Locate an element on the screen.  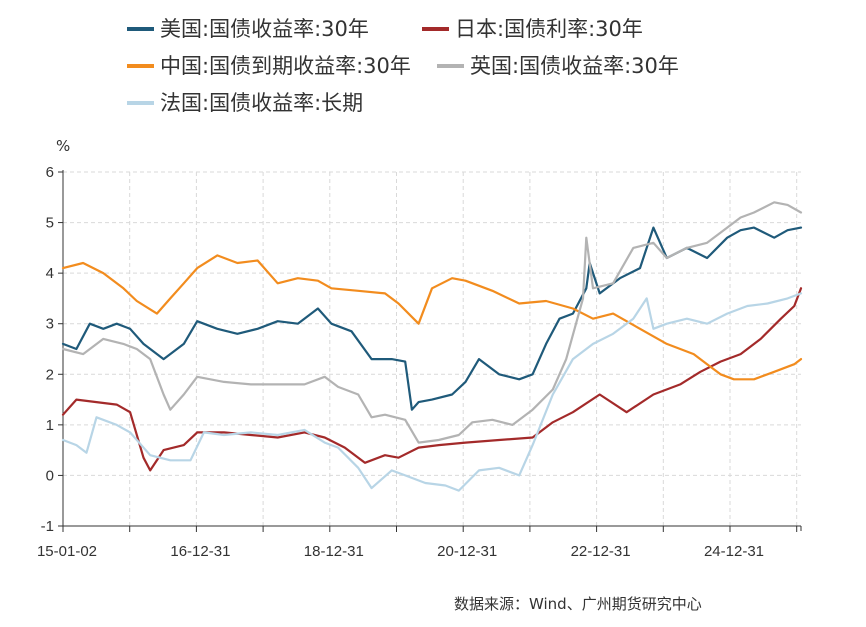
y-tick-label: 2 is located at coordinates (50, 374).